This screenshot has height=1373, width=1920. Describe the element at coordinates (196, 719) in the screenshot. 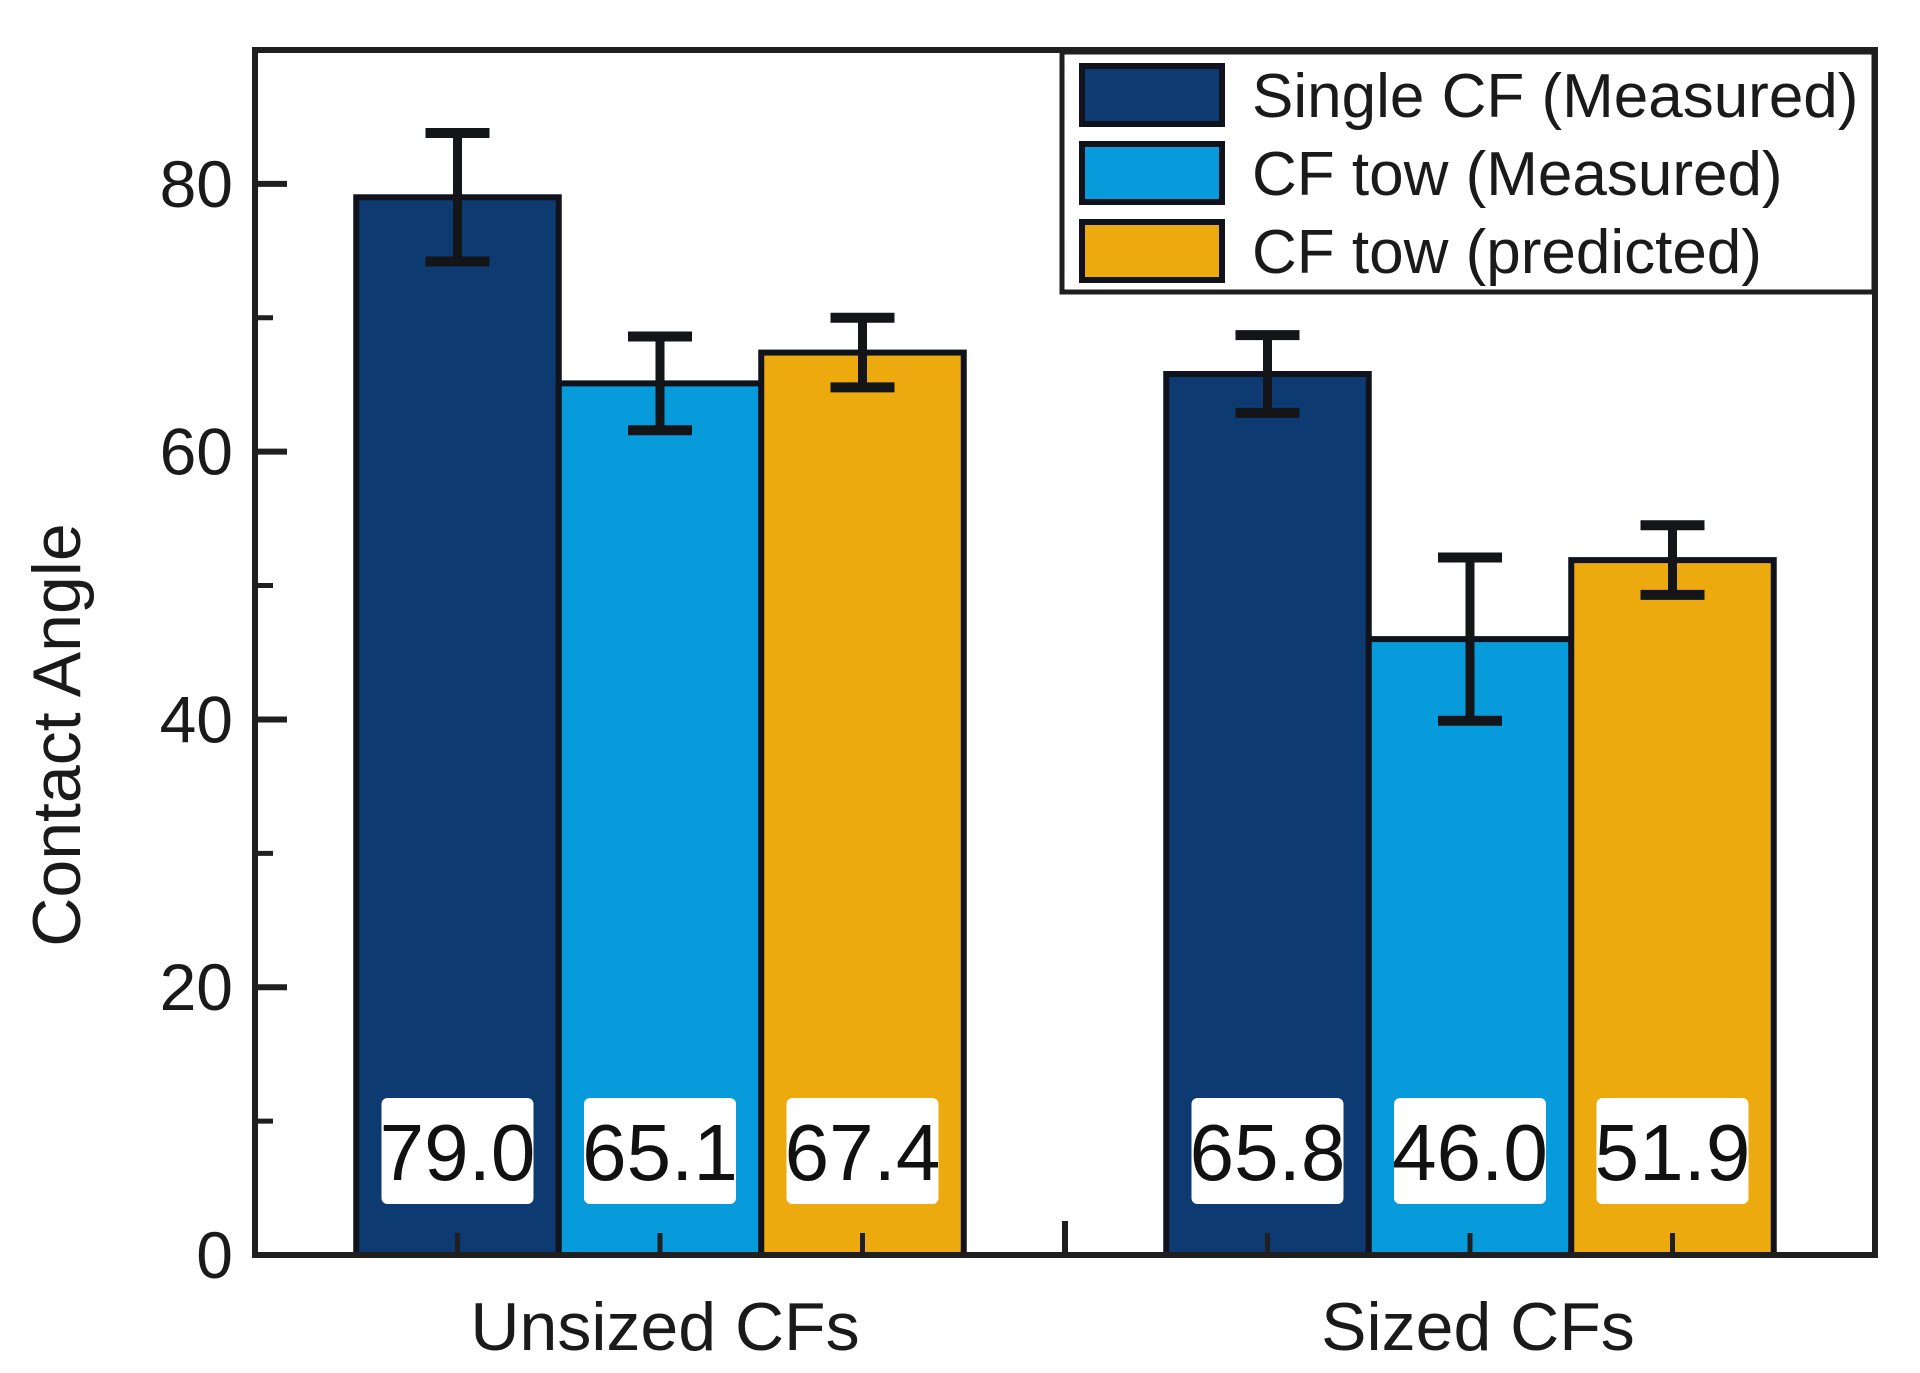

I see `y-tick-label-40: 40` at that location.